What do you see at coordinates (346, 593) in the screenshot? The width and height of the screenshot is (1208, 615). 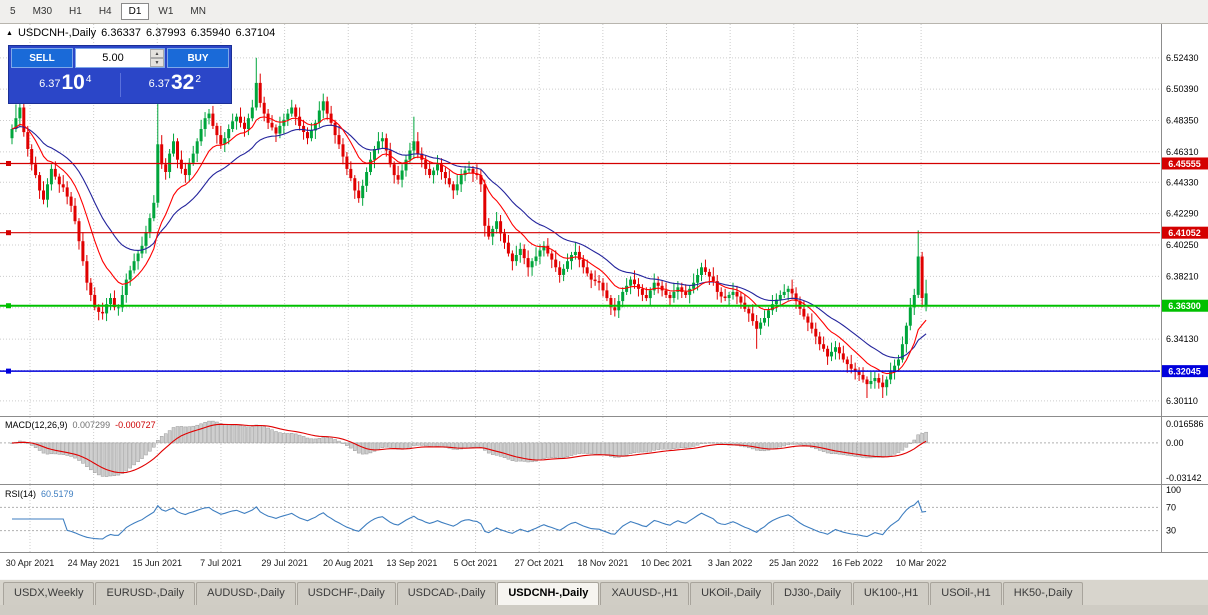 I see `chart-tab-USDCHF-,Daily: USDCHF-,Daily` at bounding box center [346, 593].